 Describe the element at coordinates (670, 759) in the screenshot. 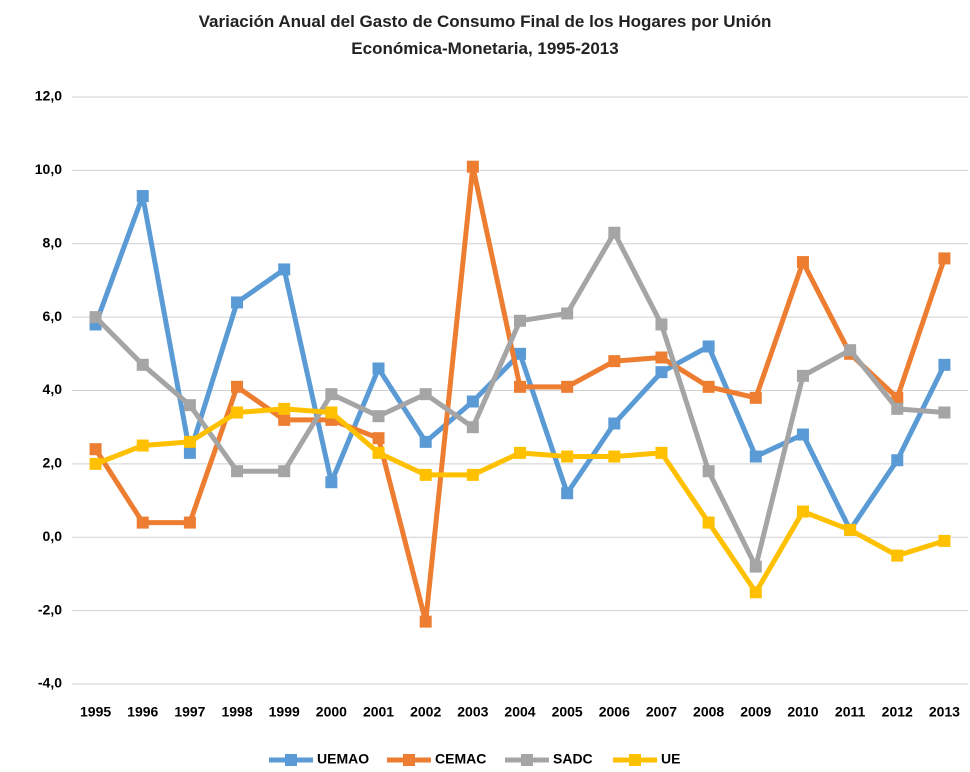

I see `legend-label: UE` at that location.